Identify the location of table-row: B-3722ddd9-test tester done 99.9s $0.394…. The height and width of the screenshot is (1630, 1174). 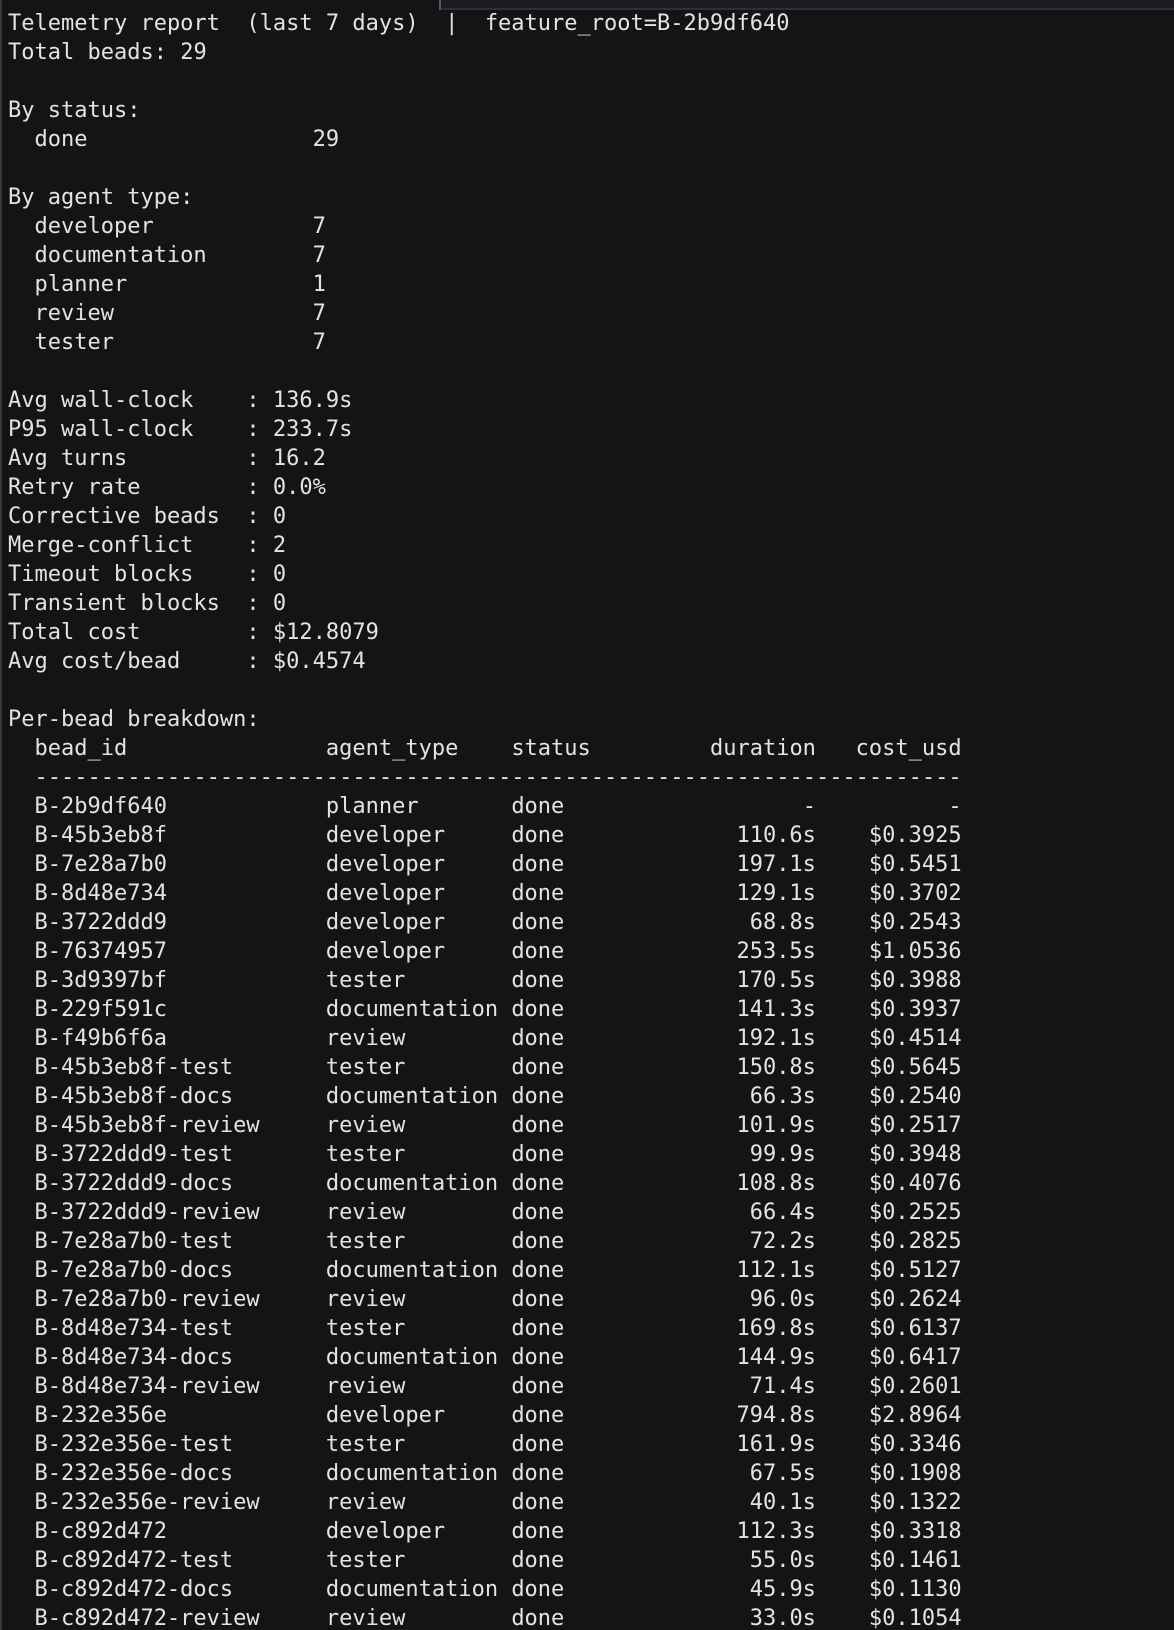
(587, 1154).